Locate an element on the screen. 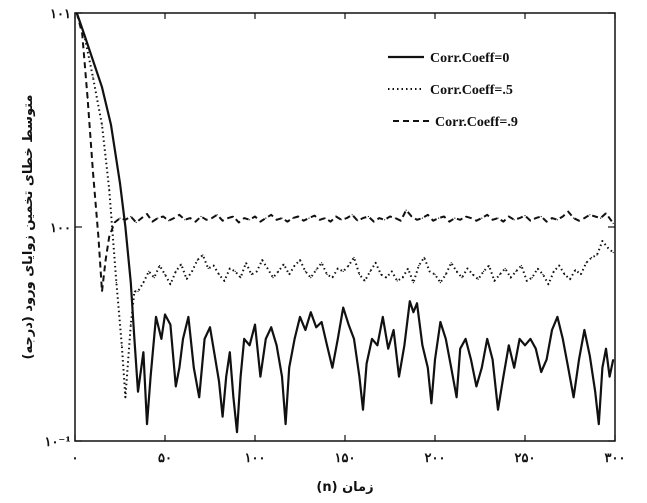 This screenshot has height=503, width=647. legend: Corr.Coeff=0 Corr.Coeff=.5 Corr.Coeff=.9 is located at coordinates (453, 90).